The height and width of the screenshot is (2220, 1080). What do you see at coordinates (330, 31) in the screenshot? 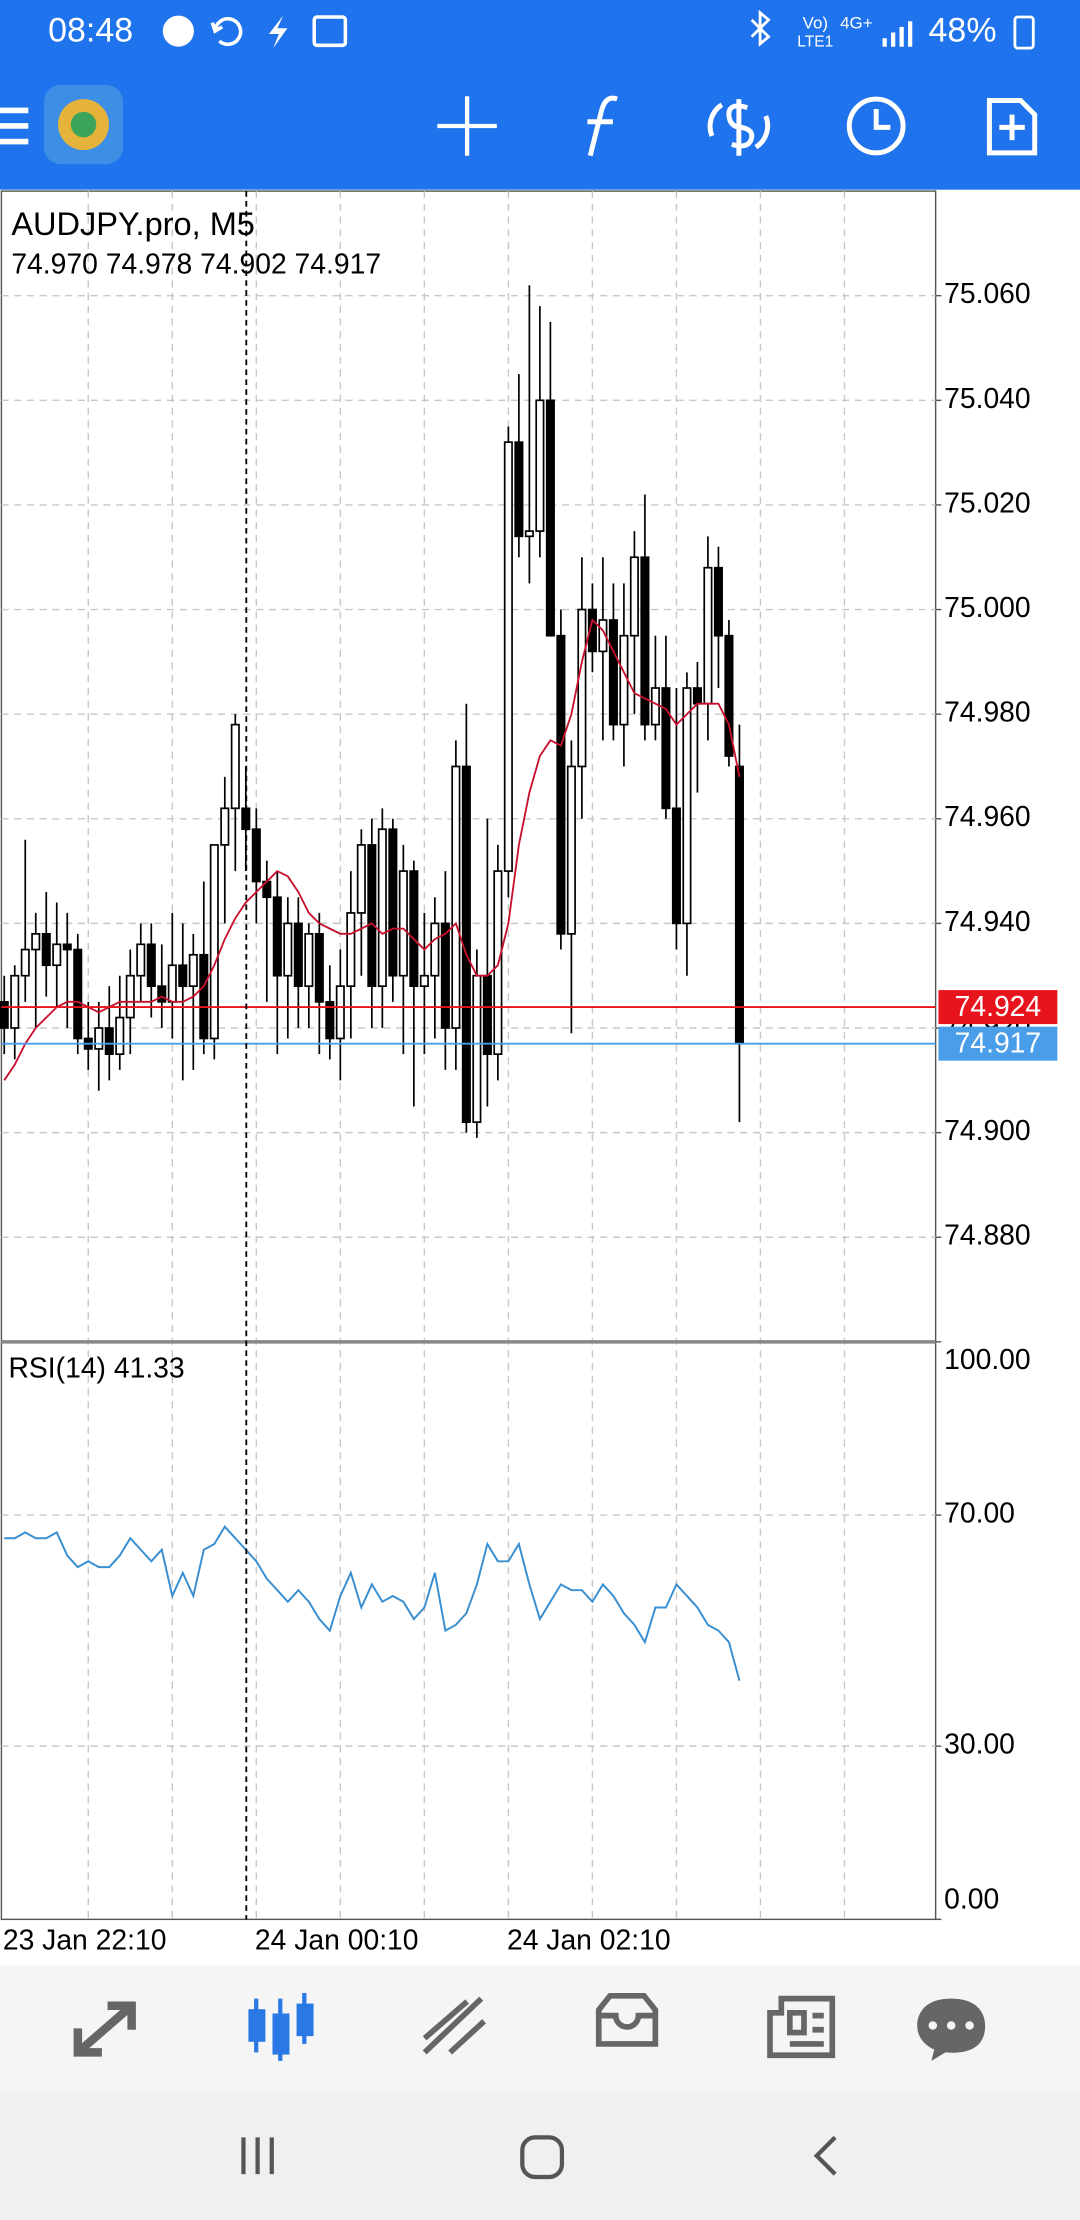
I see `image-icon` at bounding box center [330, 31].